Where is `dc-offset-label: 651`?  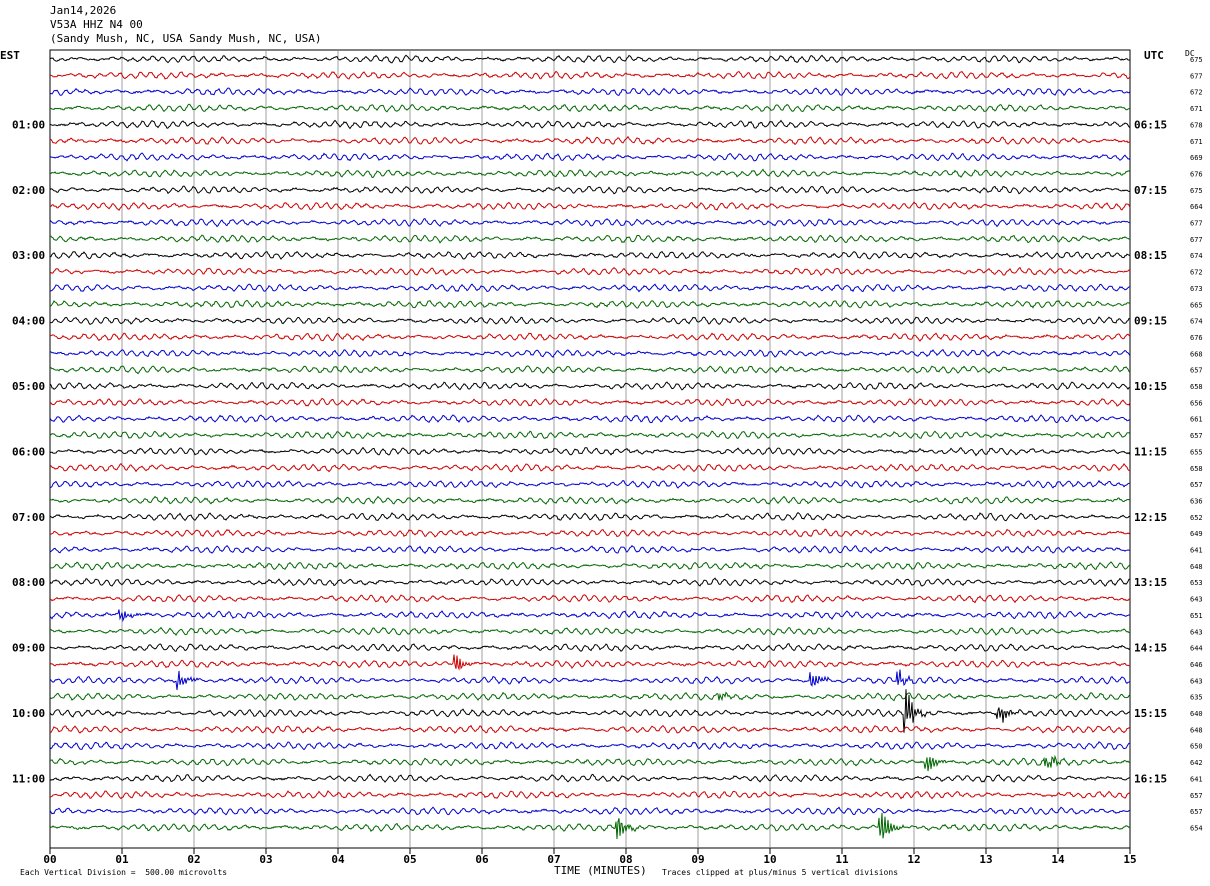 dc-offset-label: 651 is located at coordinates (1196, 616).